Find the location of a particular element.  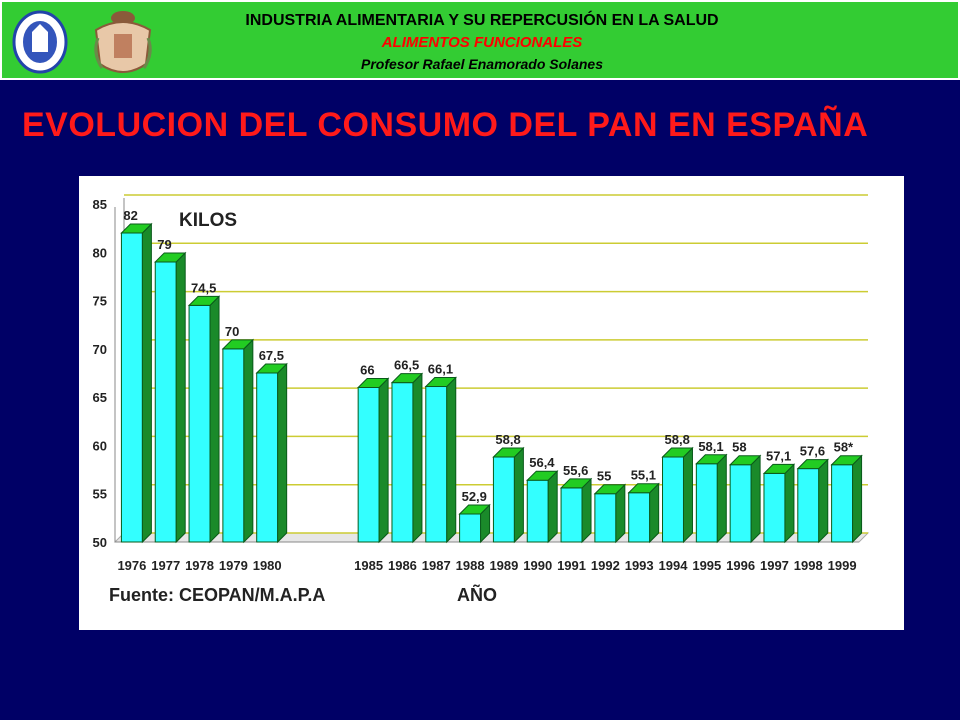

bar-1986 is located at coordinates (407, 458).